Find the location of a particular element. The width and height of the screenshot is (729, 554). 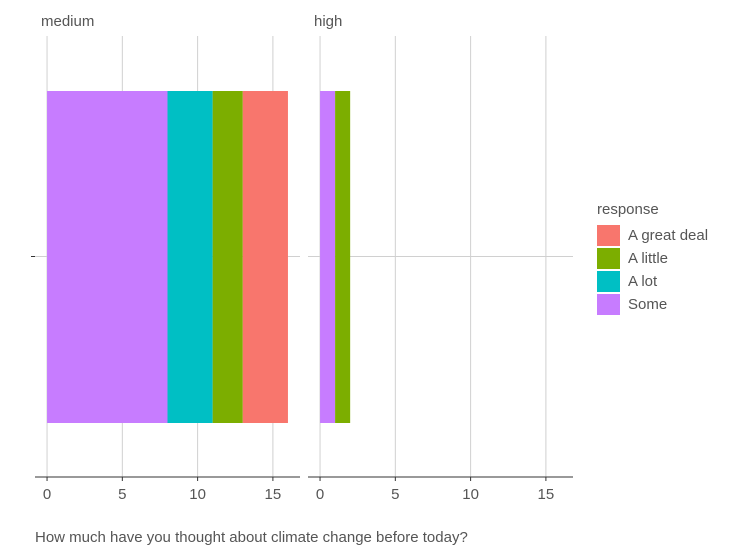

legend-label: Some is located at coordinates (647, 304).